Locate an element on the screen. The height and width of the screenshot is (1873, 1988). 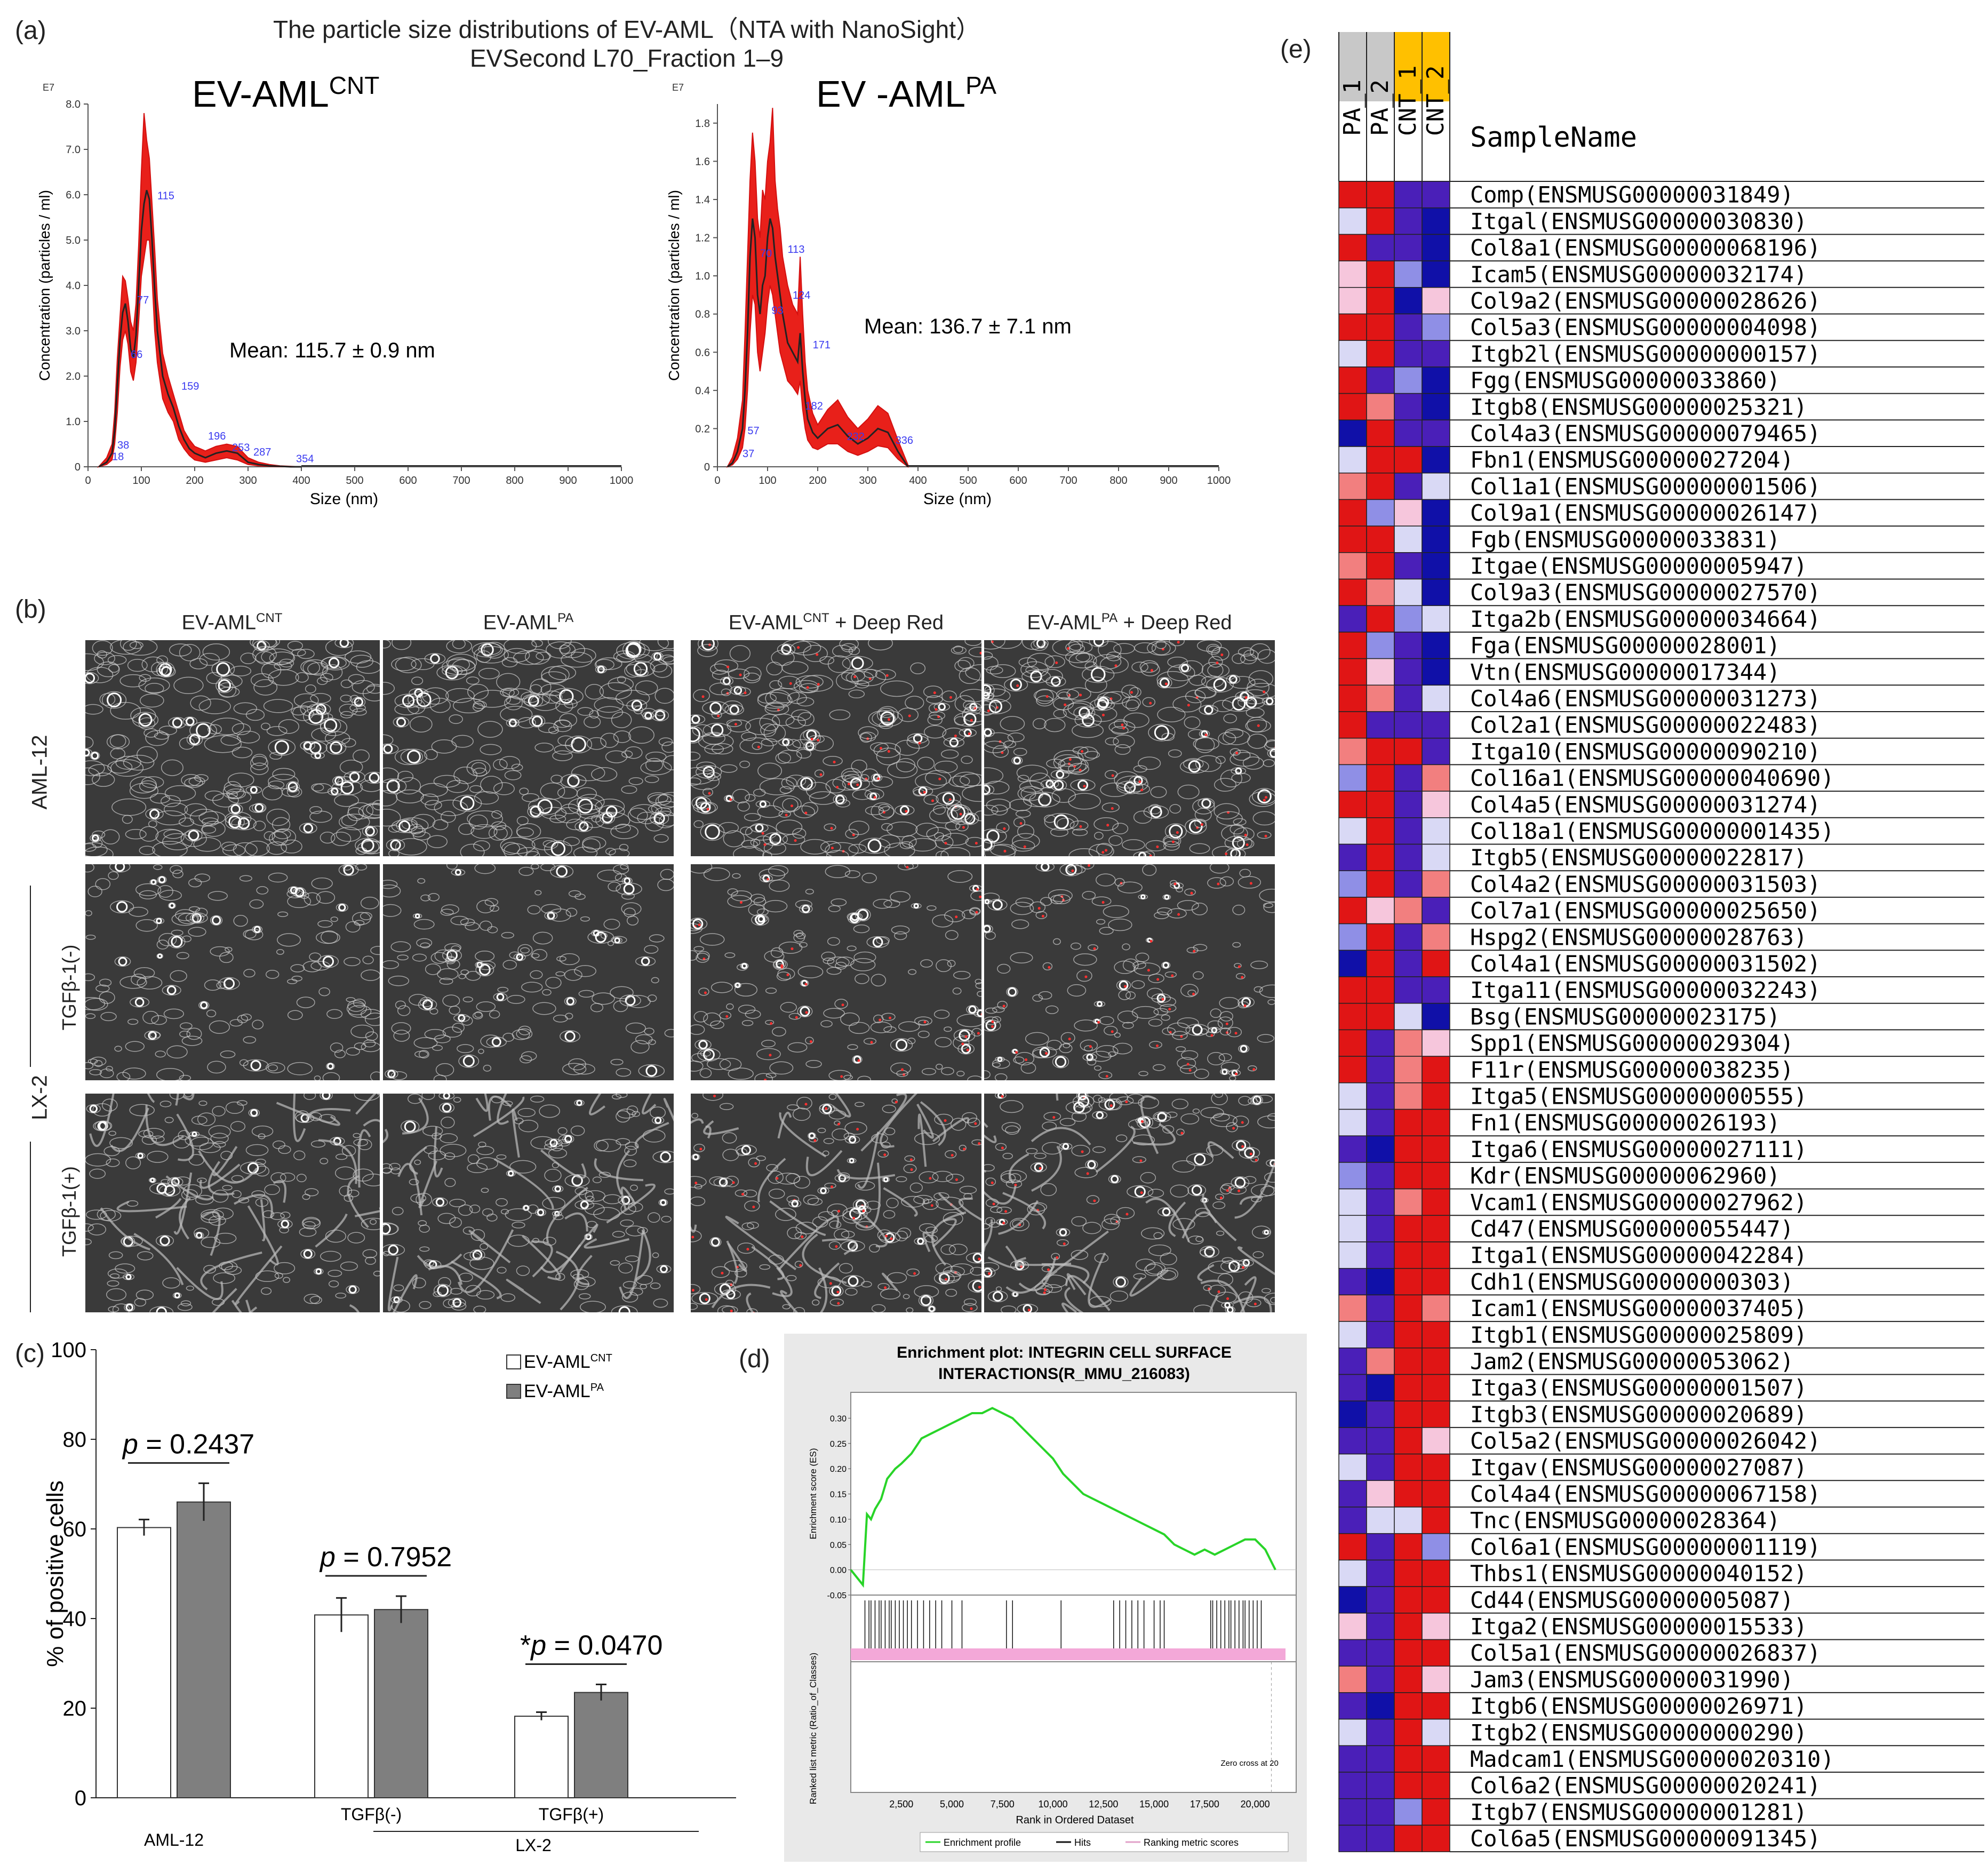
nta-title-sup-0: CNT is located at coordinates (354, 87).